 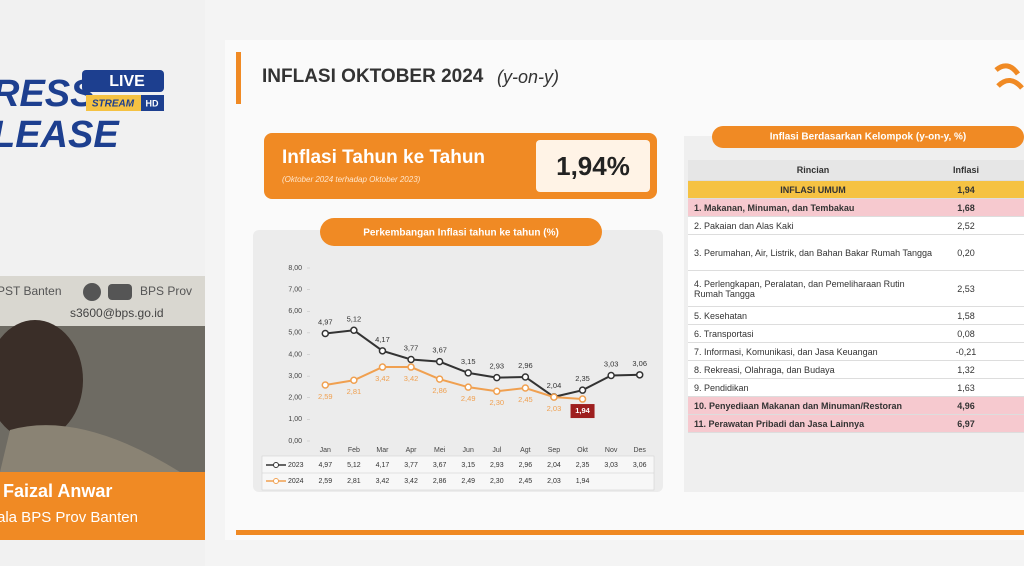 I want to click on table-header: Inflasi, so click(x=966, y=170).